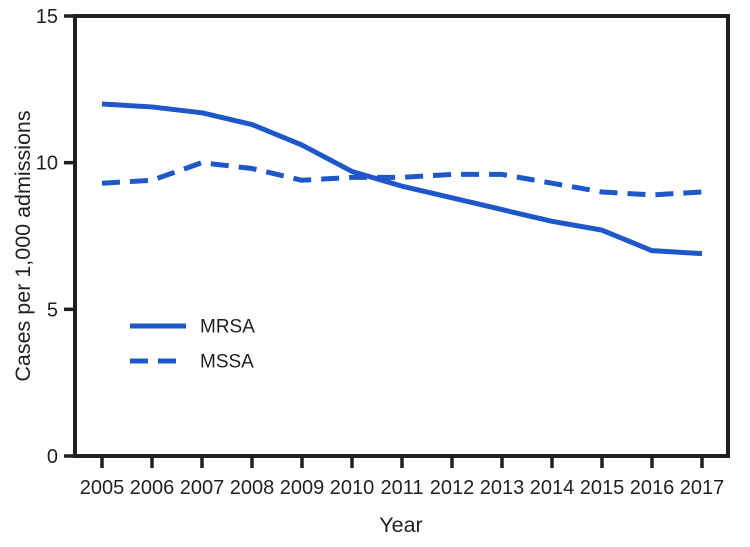 The image size is (750, 547). Describe the element at coordinates (452, 488) in the screenshot. I see `x-tick-label: 2012` at that location.